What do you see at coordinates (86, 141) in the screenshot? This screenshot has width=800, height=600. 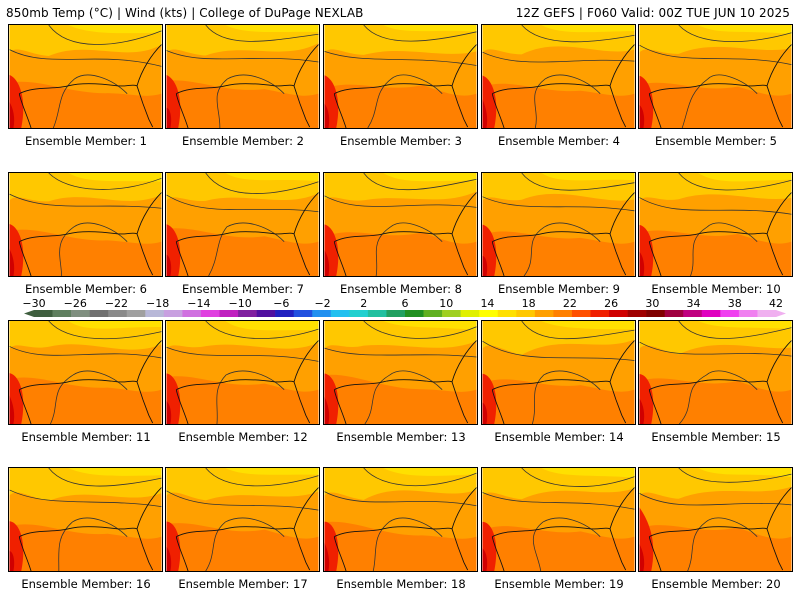 I see `ensemble-member-label: Ensemble Member: 1` at bounding box center [86, 141].